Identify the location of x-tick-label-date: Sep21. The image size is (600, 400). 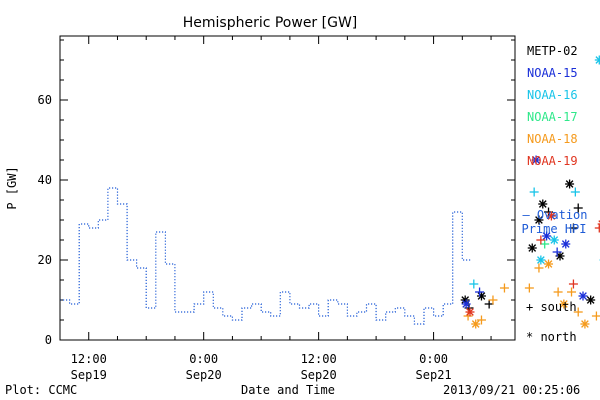
(434, 375).